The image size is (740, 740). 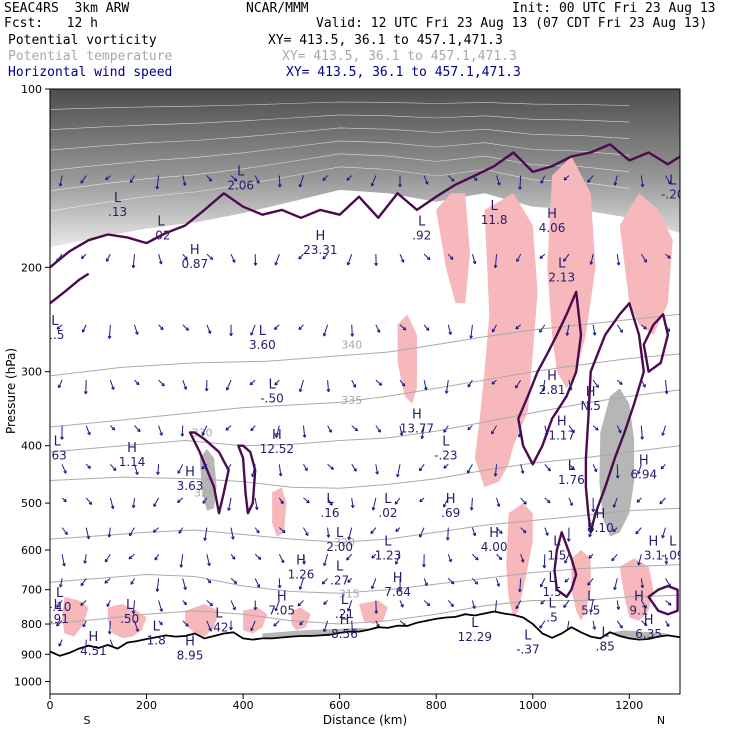 I want to click on theta-contour-label: 340, so click(x=351, y=345).